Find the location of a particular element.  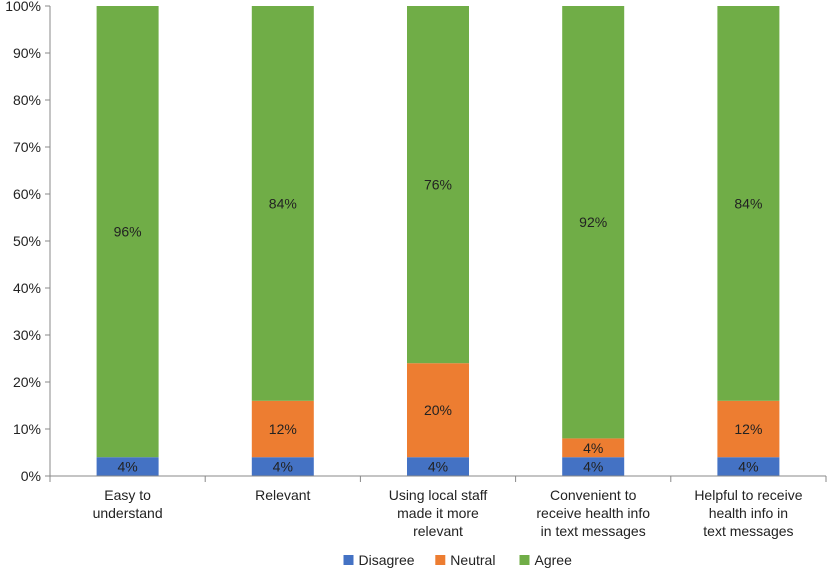

legend: Disagree Neutral Agree is located at coordinates (458, 560).